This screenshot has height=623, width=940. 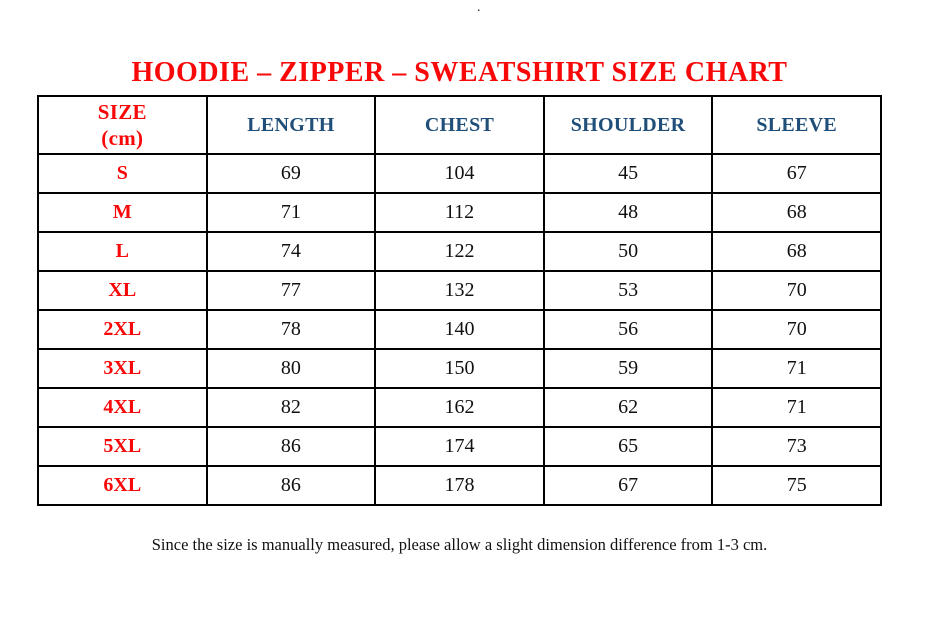 I want to click on value-cell: 73, so click(x=796, y=446).